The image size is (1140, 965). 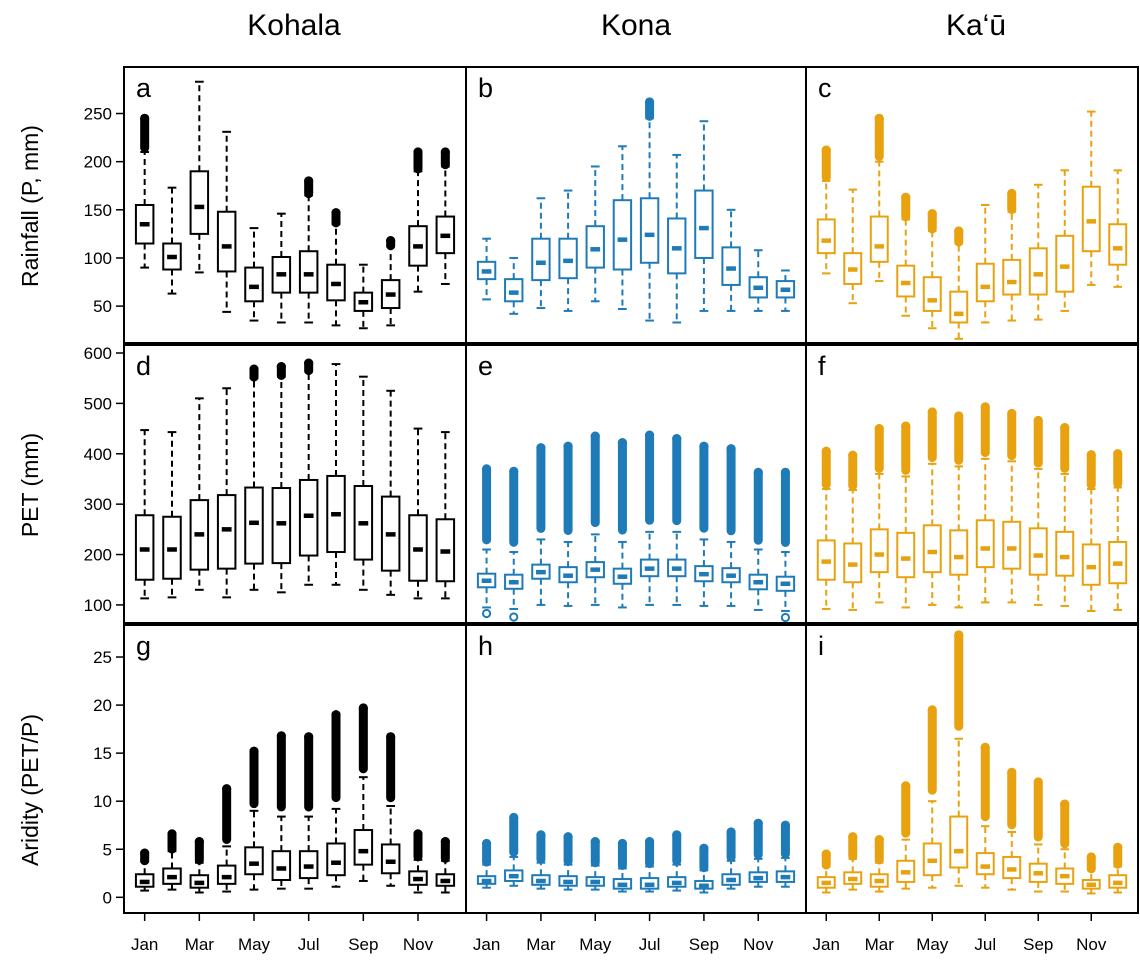 What do you see at coordinates (275, 205) in the screenshot?
I see `panel-a: a 50 100 150 200 250` at bounding box center [275, 205].